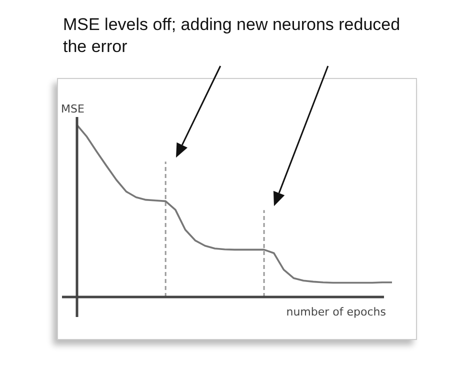 Image resolution: width=459 pixels, height=378 pixels. Describe the element at coordinates (336, 311) in the screenshot. I see `x-axis-title: number of epochs` at that location.